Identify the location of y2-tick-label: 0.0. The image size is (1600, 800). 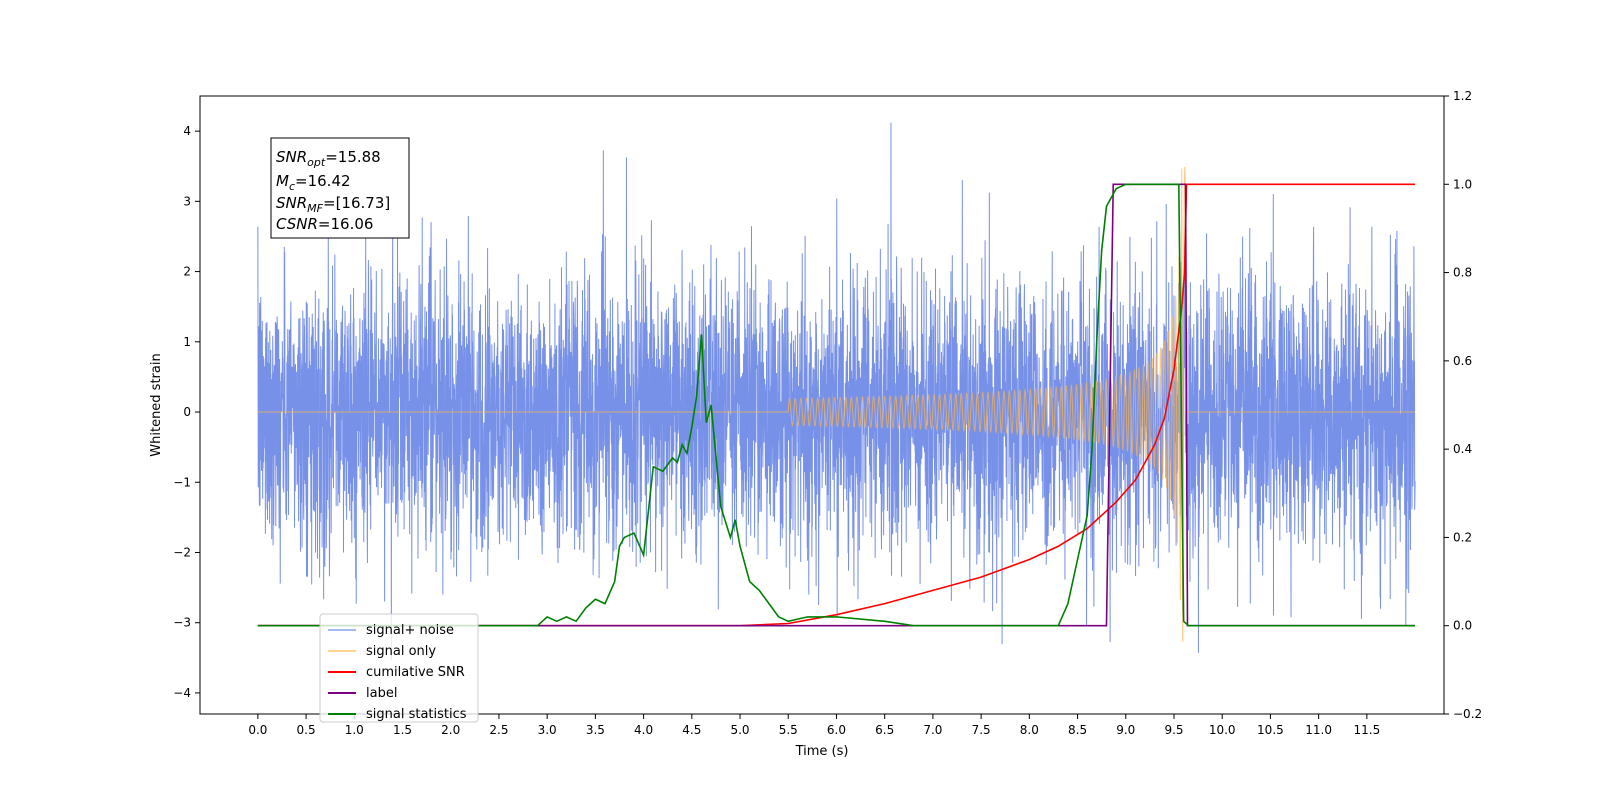
(1462, 626).